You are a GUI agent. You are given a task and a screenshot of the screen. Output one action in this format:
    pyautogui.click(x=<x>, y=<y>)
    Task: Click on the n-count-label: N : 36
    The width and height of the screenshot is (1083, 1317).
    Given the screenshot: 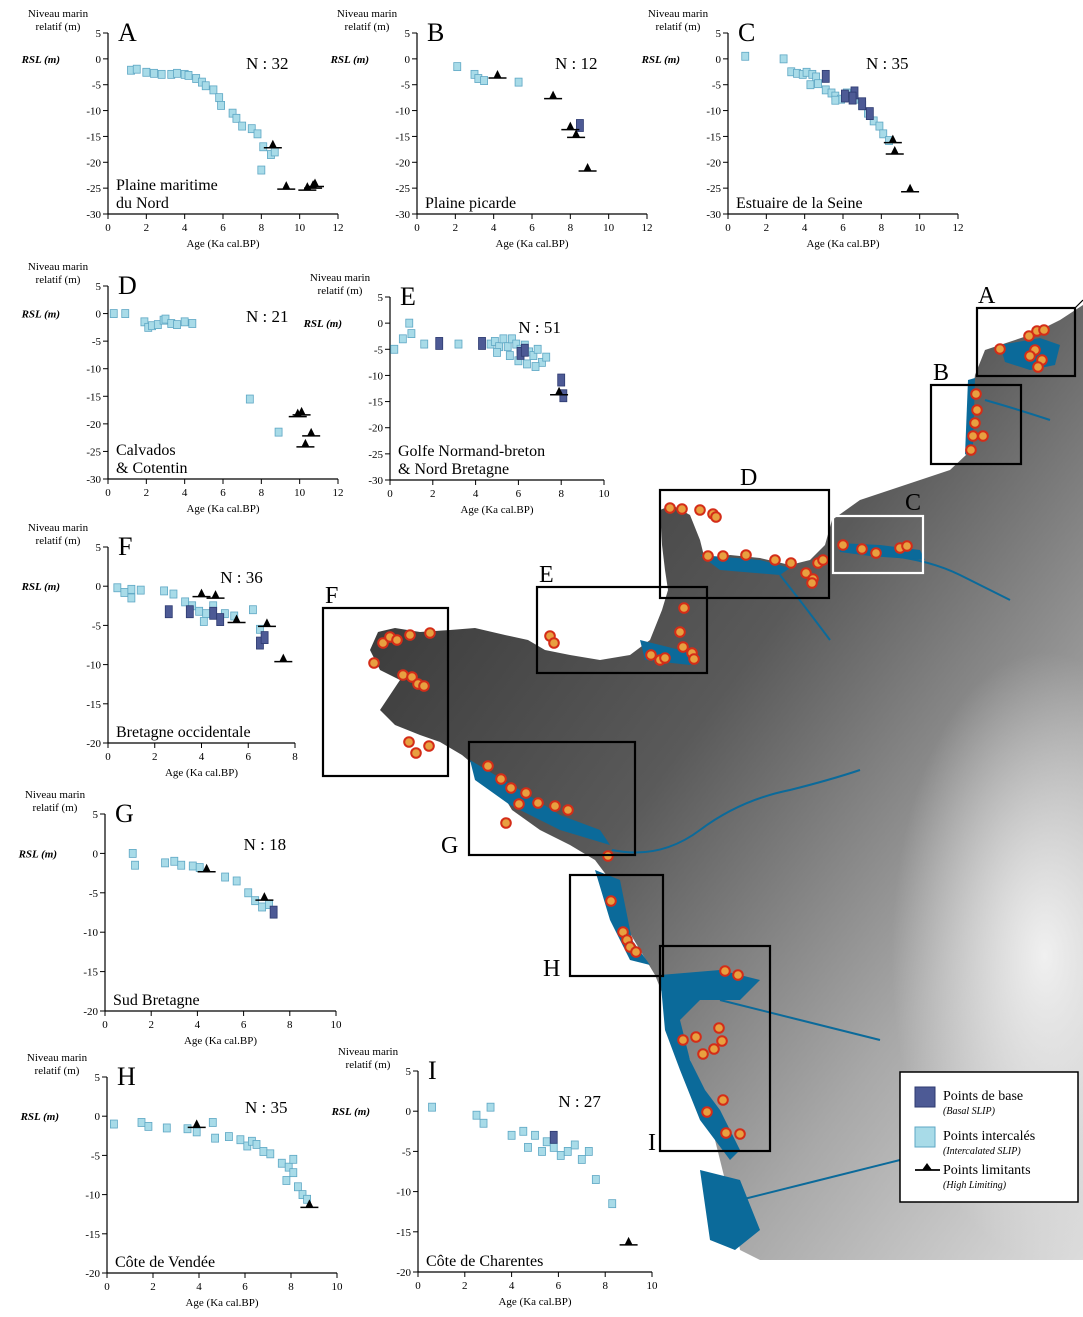 What is the action you would take?
    pyautogui.click(x=241, y=577)
    